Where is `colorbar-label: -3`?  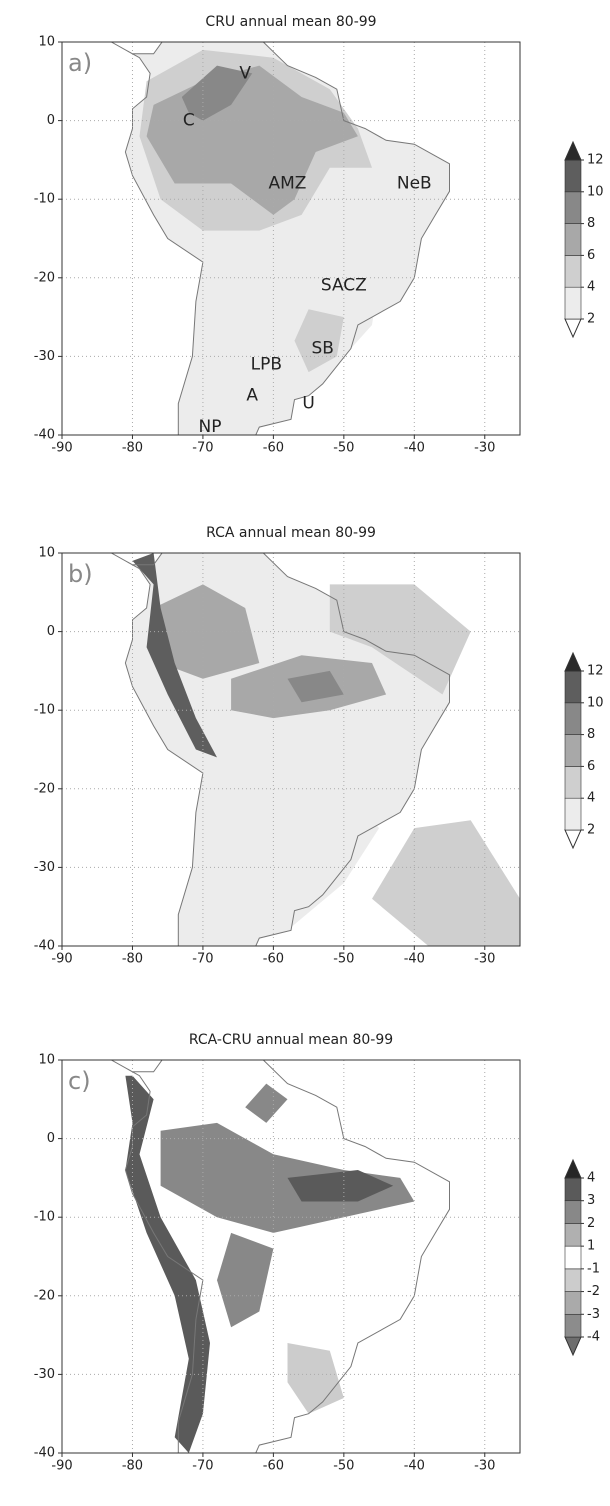
colorbar-label: -3 is located at coordinates (593, 1314).